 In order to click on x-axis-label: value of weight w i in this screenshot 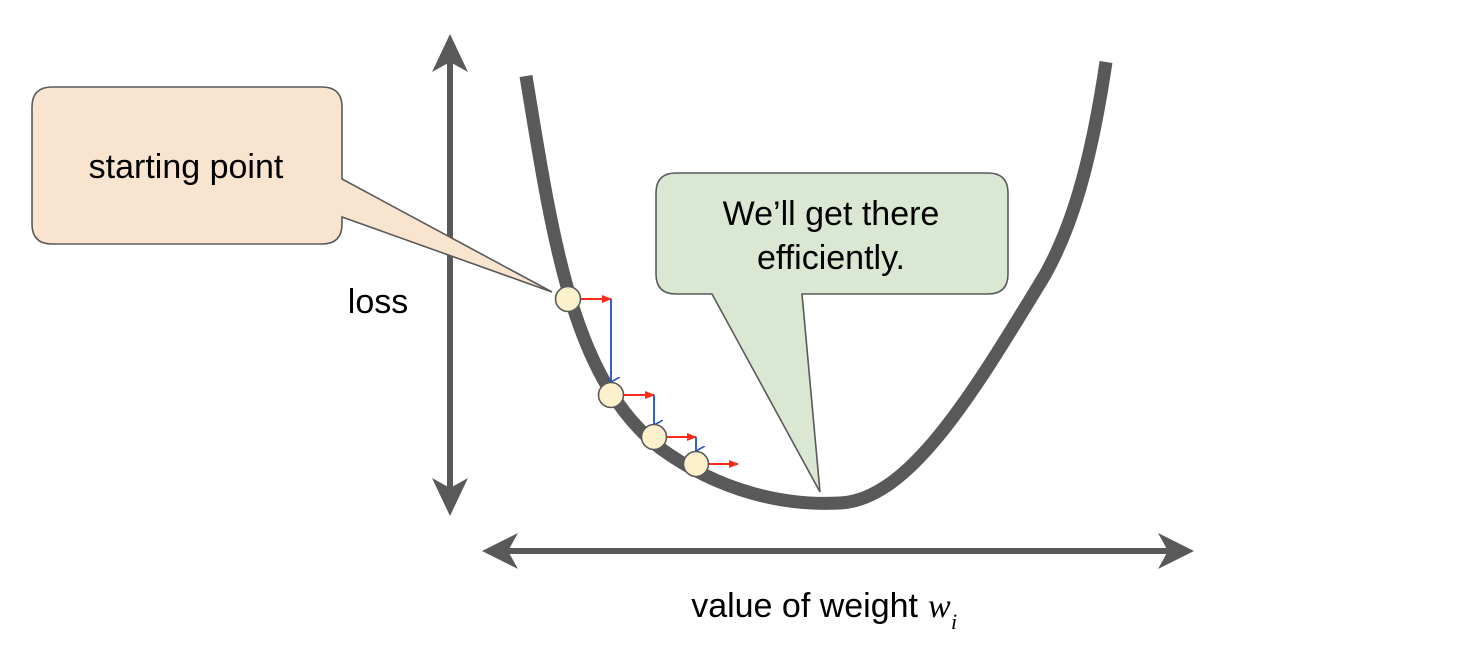, I will do `click(824, 610)`.